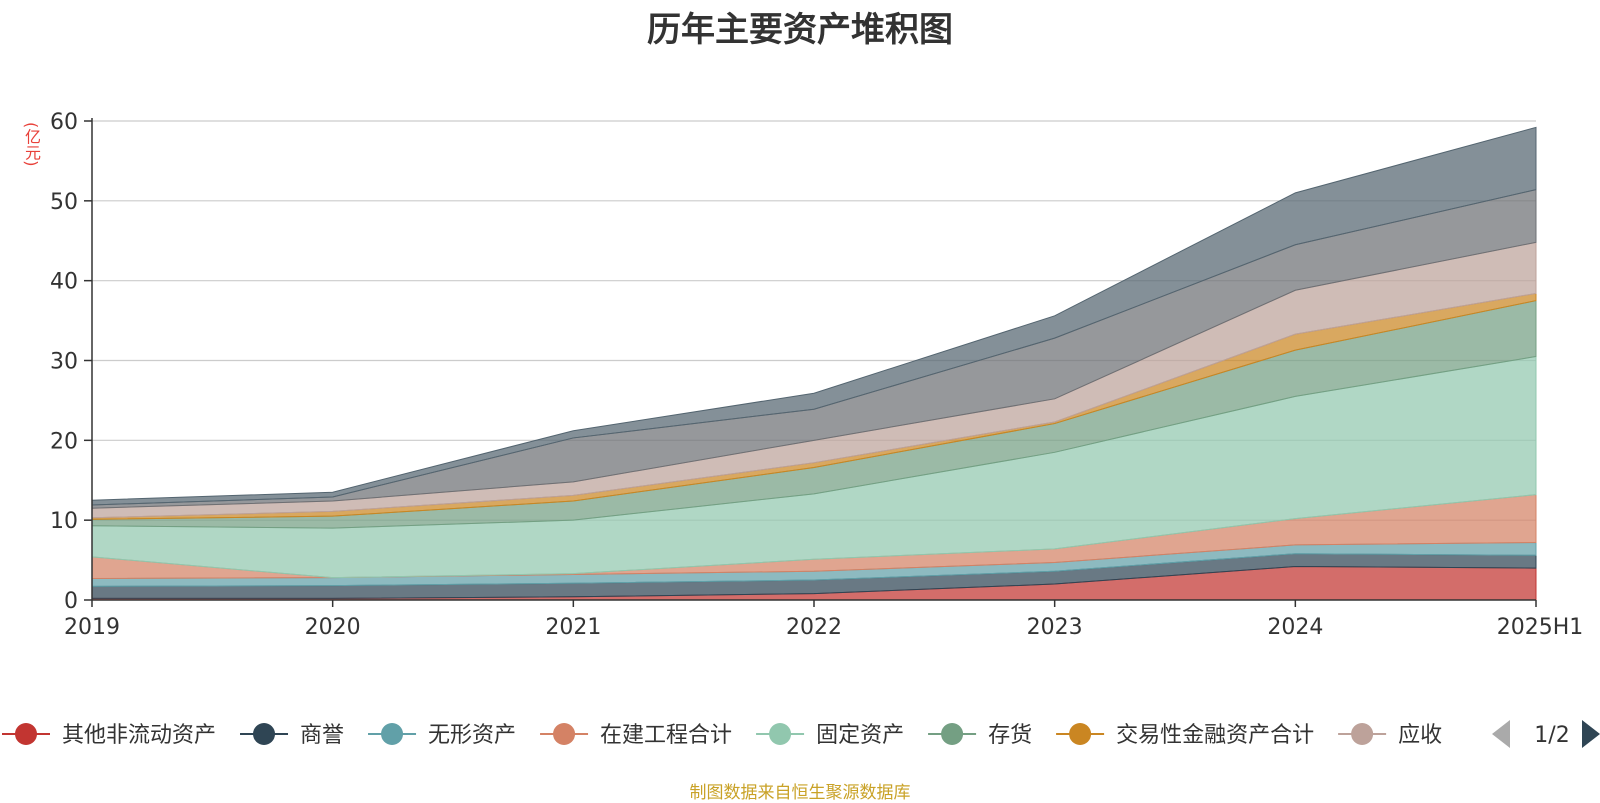  I want to click on y-tick-label: 0, so click(71, 601).